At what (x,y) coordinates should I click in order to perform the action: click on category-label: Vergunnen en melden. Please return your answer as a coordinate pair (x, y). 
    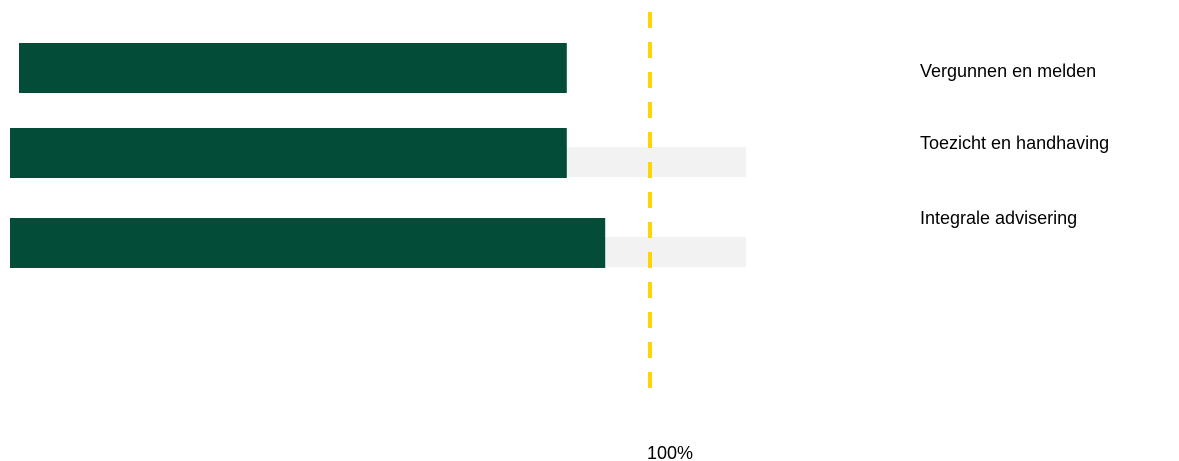
    Looking at the image, I should click on (1008, 71).